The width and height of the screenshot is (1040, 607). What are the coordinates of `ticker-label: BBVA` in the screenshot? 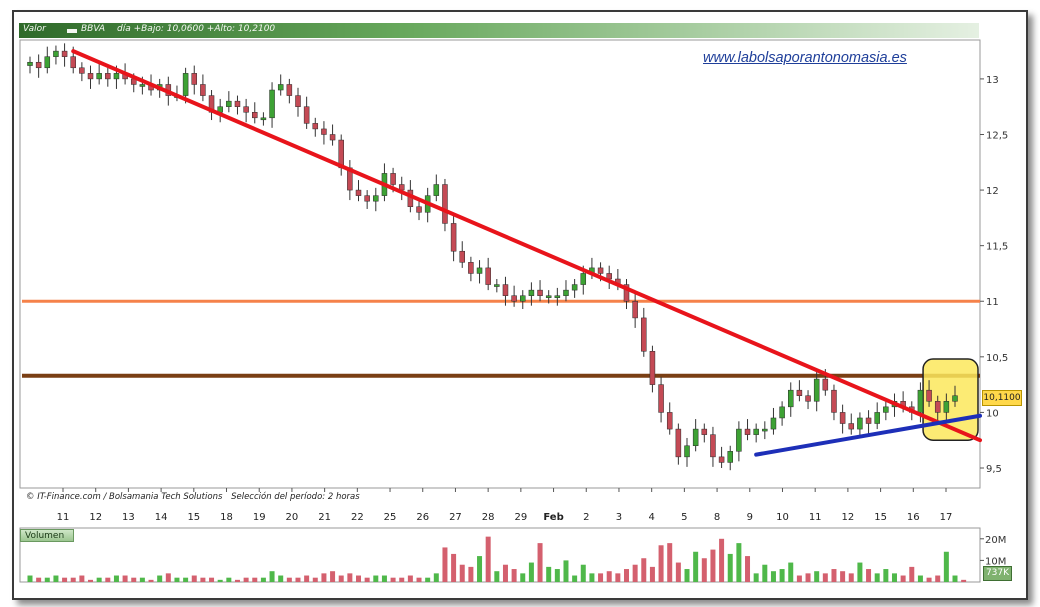 It's located at (93, 29).